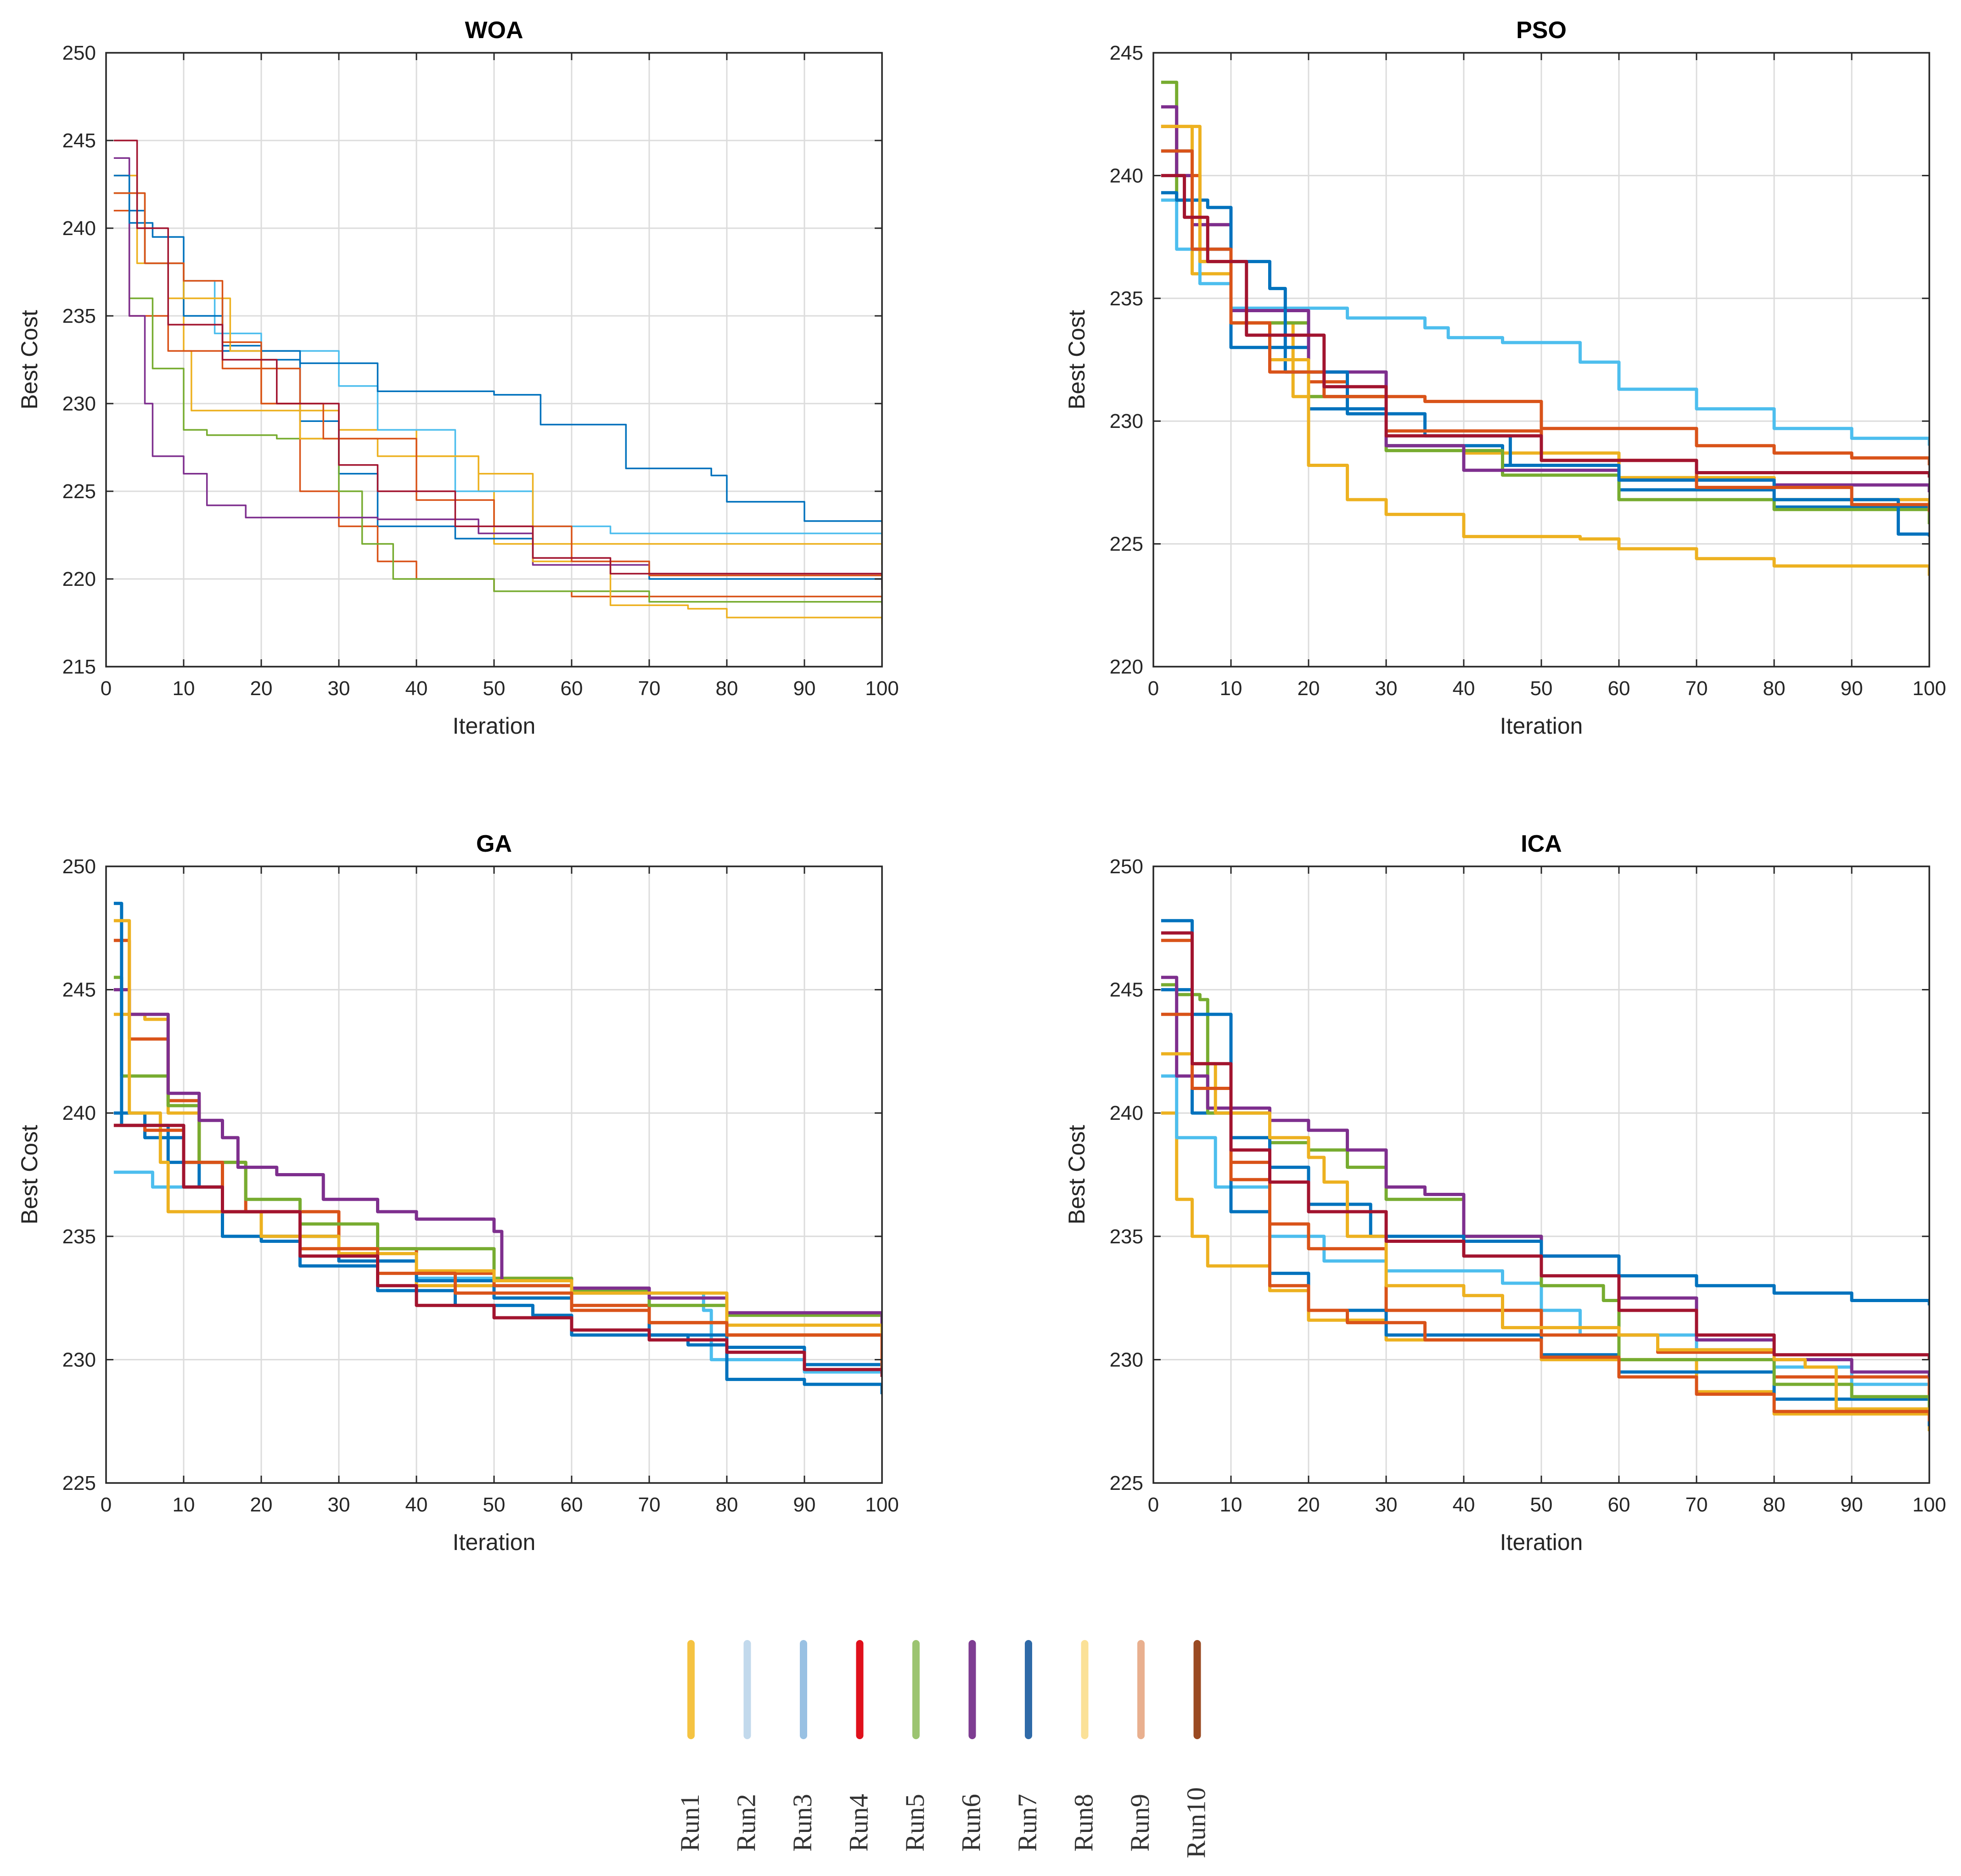 This screenshot has height=1876, width=1961. I want to click on legend-label: Run7, so click(1027, 1823).